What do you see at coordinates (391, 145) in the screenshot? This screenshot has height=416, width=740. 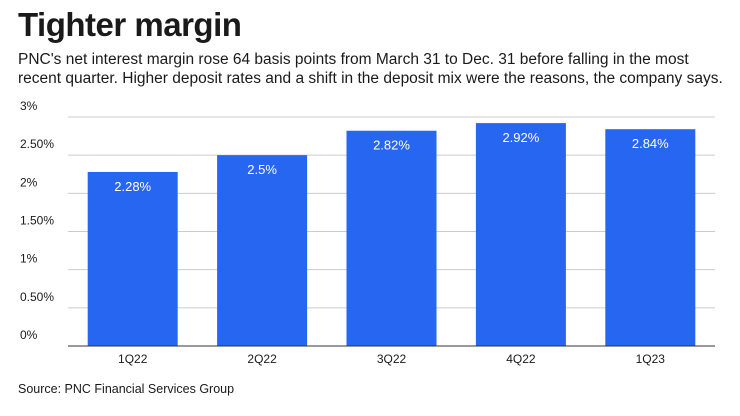 I see `data-label: 2.82%` at bounding box center [391, 145].